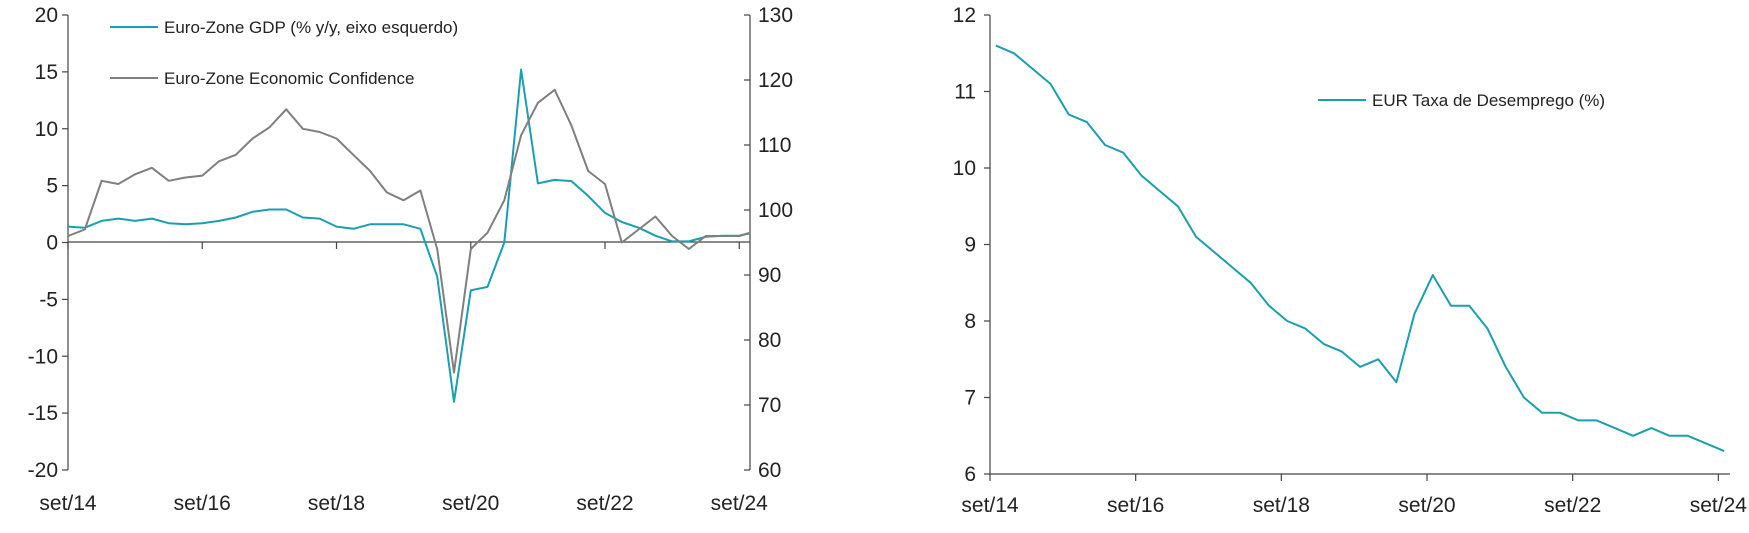 The height and width of the screenshot is (533, 1749). I want to click on right-y-tick-label: 120, so click(775, 80).